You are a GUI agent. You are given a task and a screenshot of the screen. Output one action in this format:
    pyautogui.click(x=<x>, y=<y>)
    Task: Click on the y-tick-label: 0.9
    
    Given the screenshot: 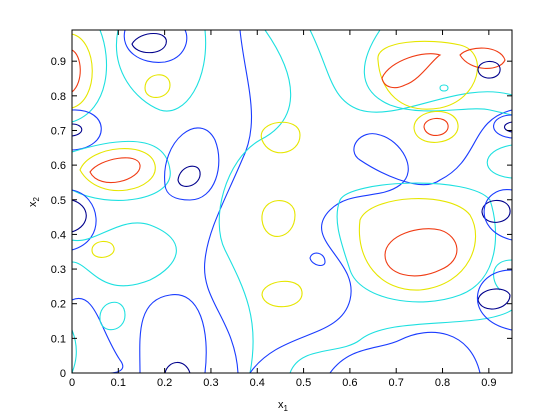 What is the action you would take?
    pyautogui.click(x=58, y=62)
    